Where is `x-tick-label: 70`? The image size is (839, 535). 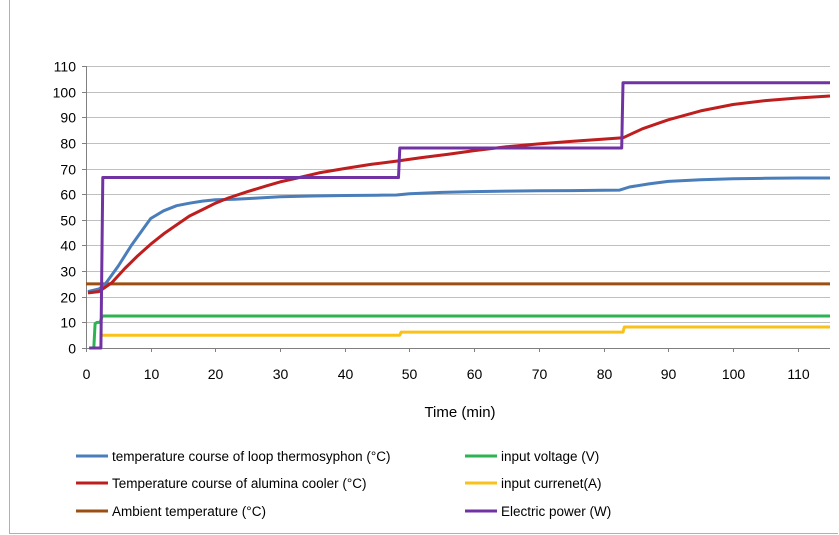
x-tick-label: 70 is located at coordinates (540, 374).